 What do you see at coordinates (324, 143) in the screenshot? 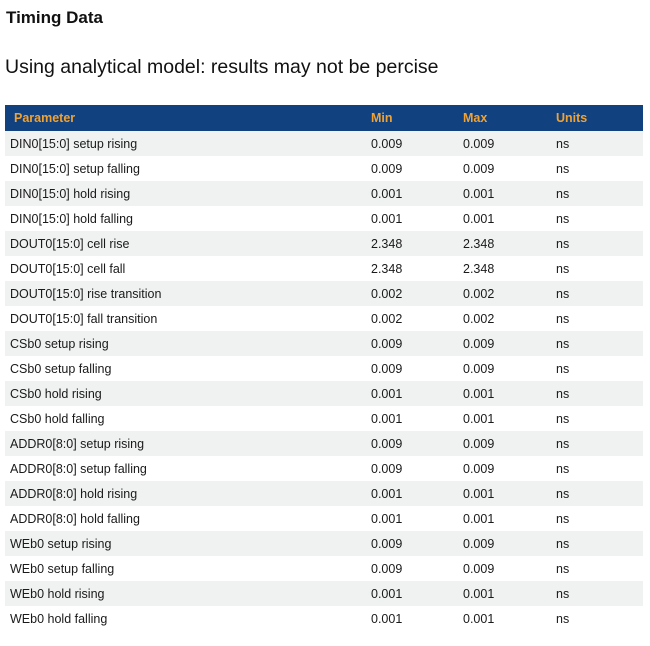
I see `table-row: DIN0[15:0] setup rising 0.009 0.009 ns` at bounding box center [324, 143].